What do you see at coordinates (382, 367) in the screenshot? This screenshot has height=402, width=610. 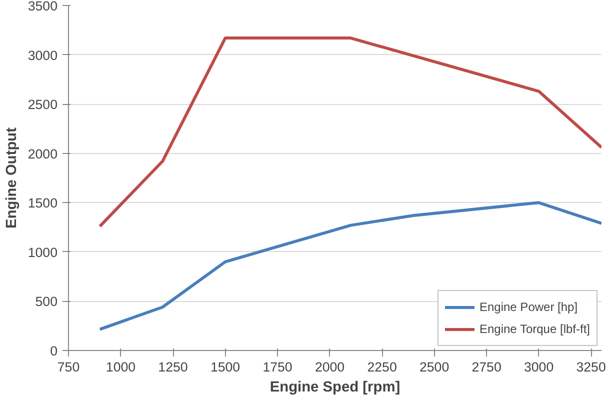 I see `x-tick-label: 2250` at bounding box center [382, 367].